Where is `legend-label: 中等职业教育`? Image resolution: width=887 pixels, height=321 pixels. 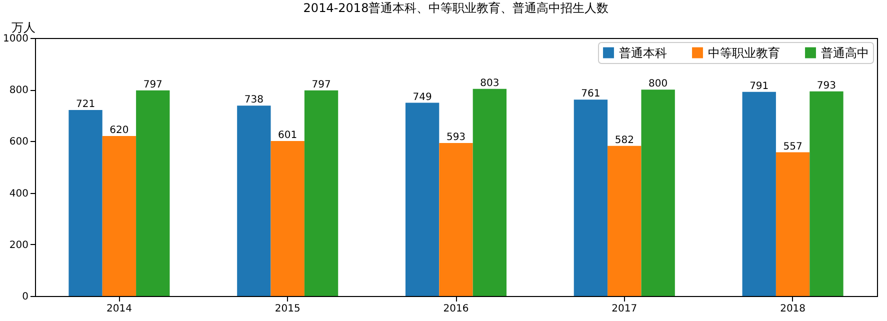 legend-label: 中等职业教育 is located at coordinates (744, 53).